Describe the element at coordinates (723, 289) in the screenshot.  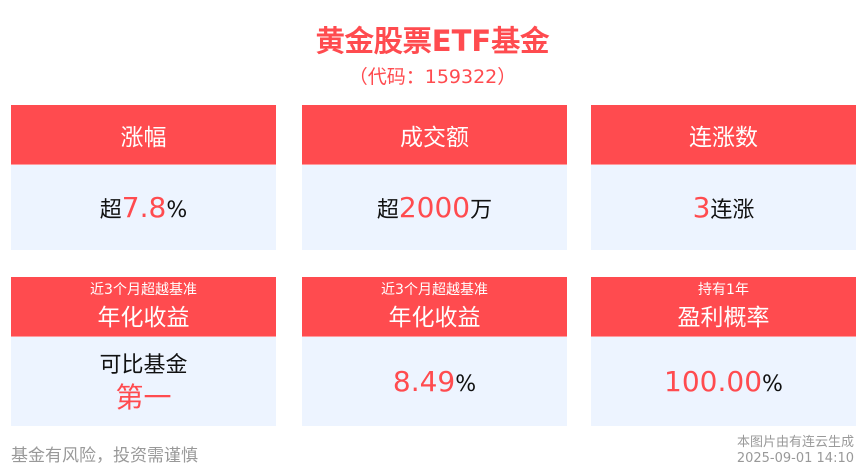
I see `card-sublabel: 持有1年` at that location.